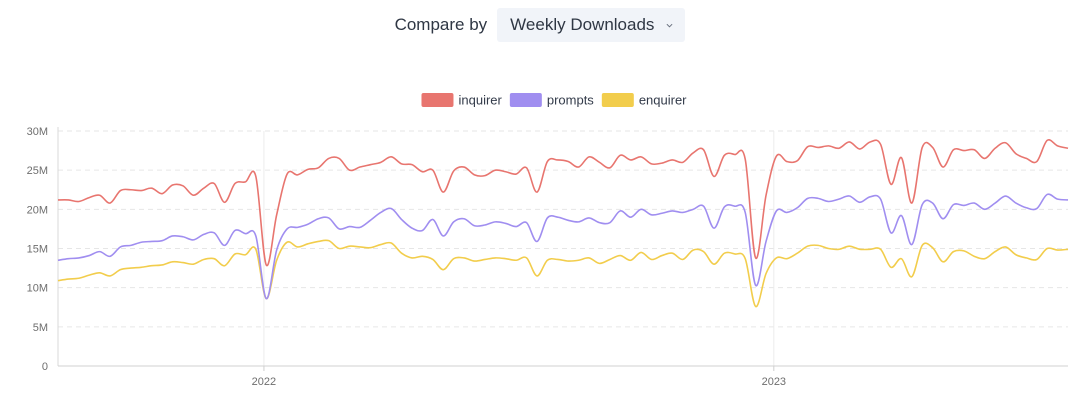 Image resolution: width=1080 pixels, height=402 pixels. What do you see at coordinates (774, 382) in the screenshot?
I see `x-tick-label: 2023` at bounding box center [774, 382].